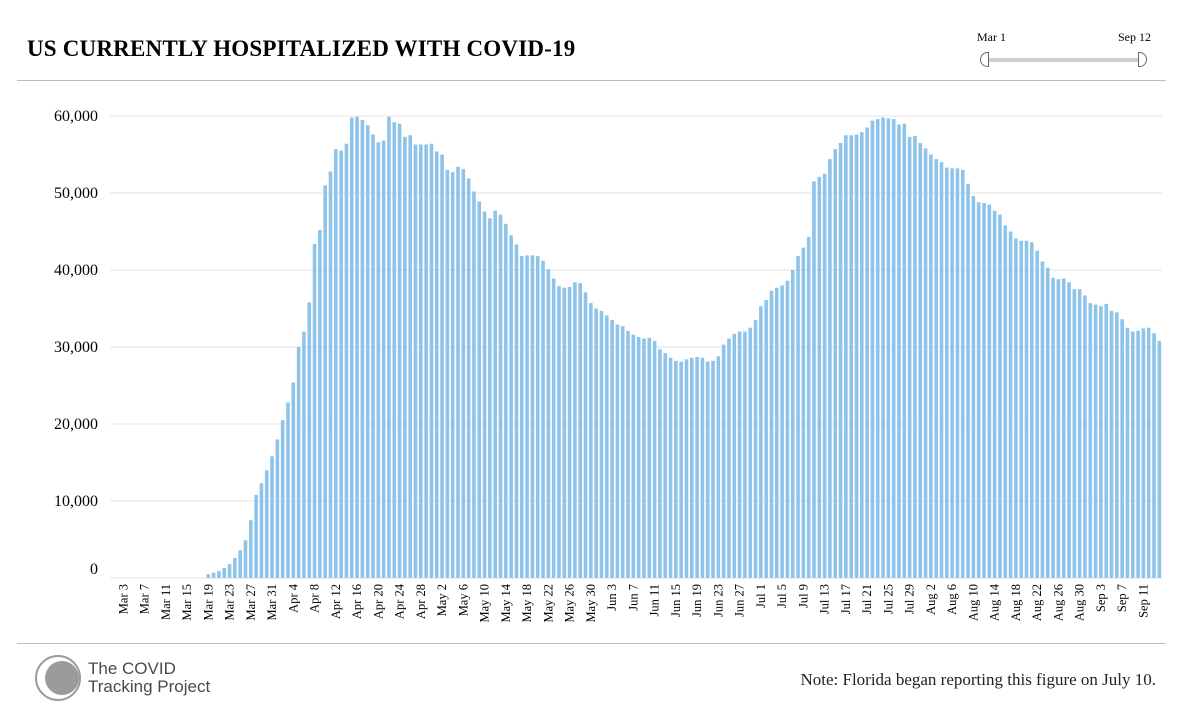  What do you see at coordinates (1142, 59) in the screenshot?
I see `range-end-handle` at bounding box center [1142, 59].